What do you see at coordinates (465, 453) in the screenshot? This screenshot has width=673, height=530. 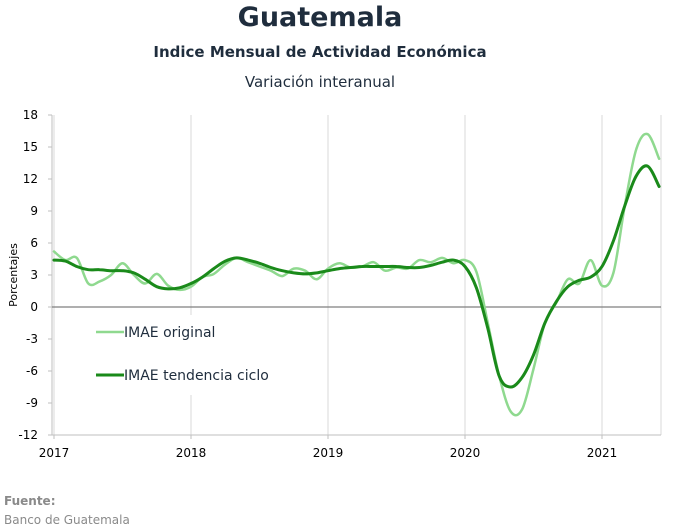 I see `x-tick-label: 2020` at bounding box center [465, 453].